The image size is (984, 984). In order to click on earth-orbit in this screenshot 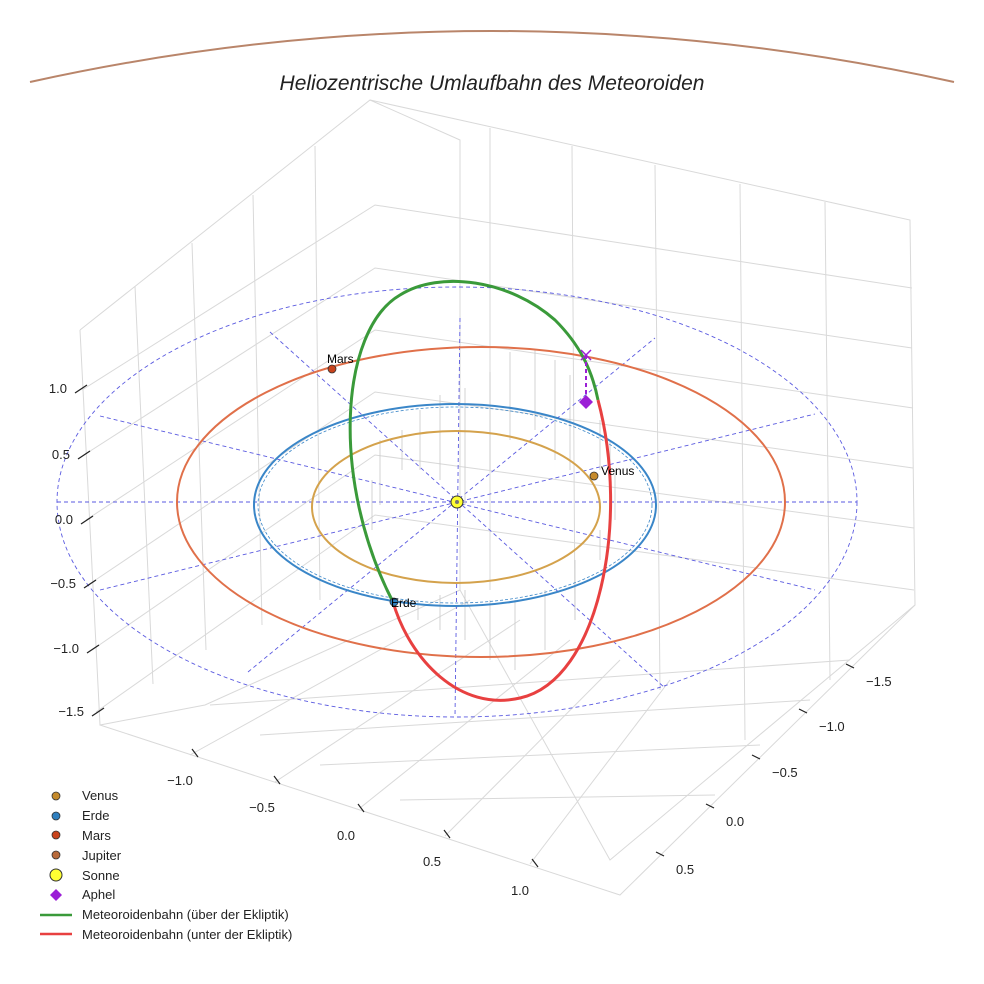, I will do `click(455, 505)`.